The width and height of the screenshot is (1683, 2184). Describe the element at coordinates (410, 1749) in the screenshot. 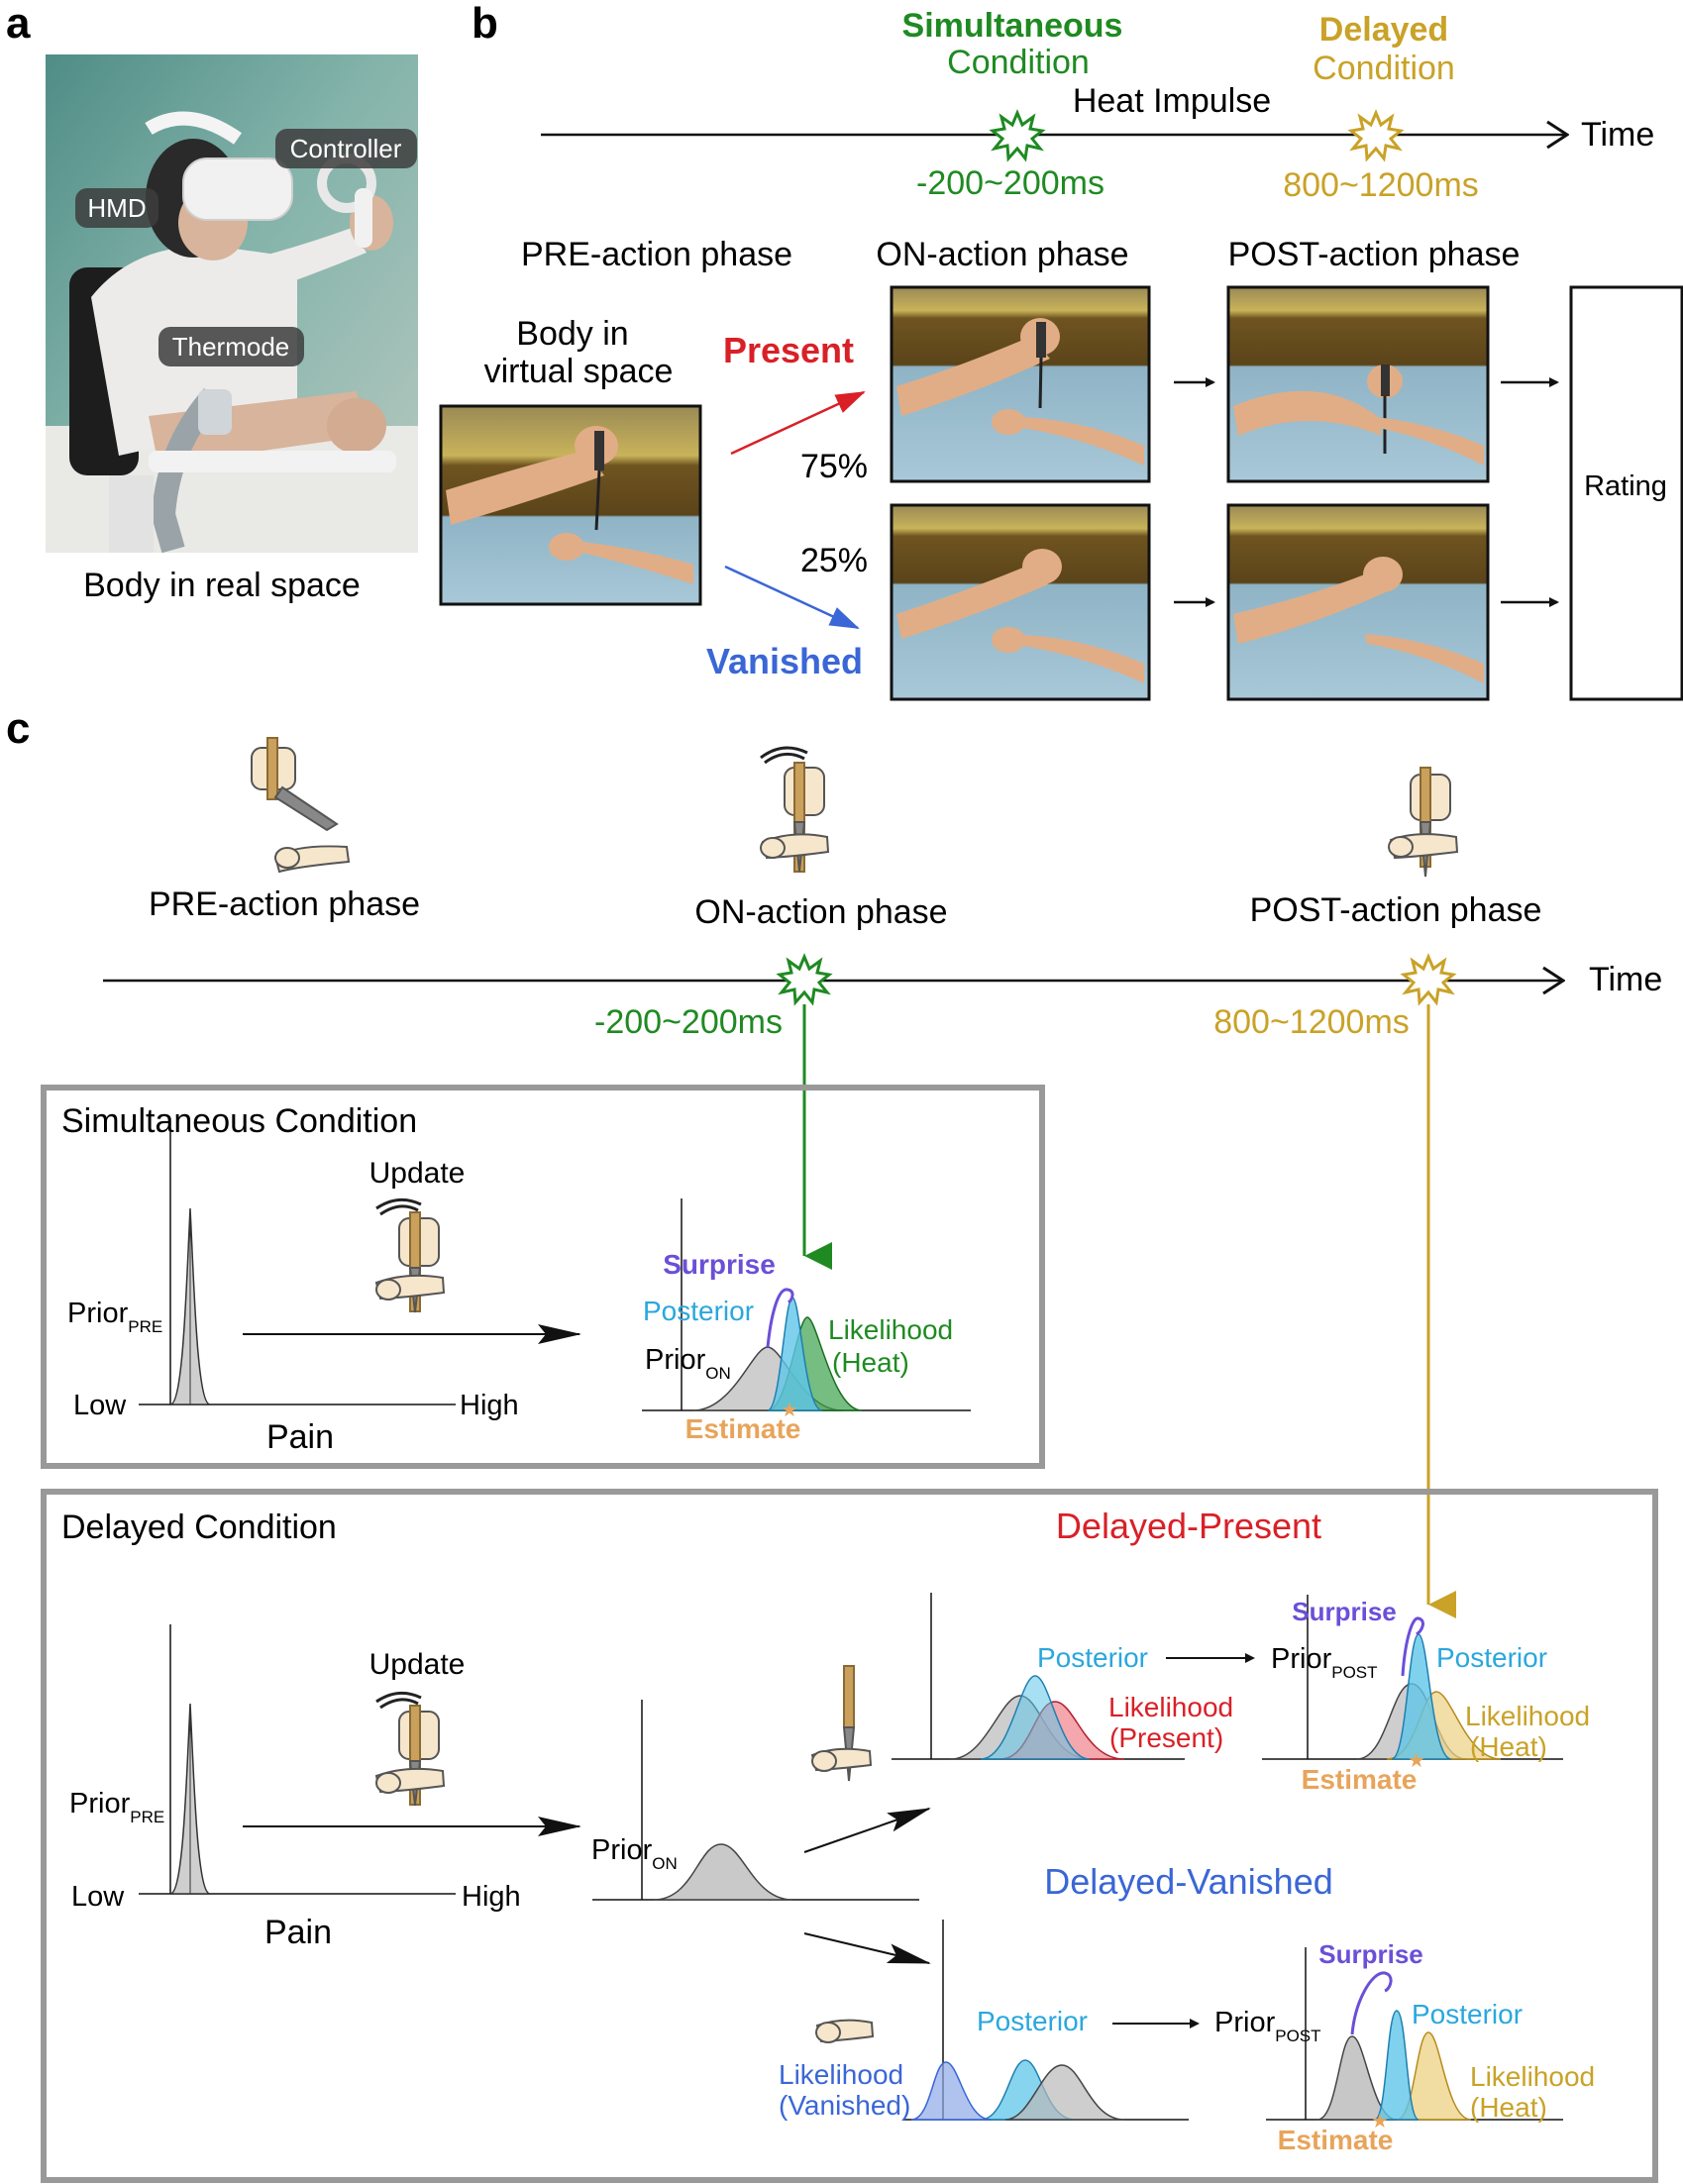

I see `update-icon-del` at that location.